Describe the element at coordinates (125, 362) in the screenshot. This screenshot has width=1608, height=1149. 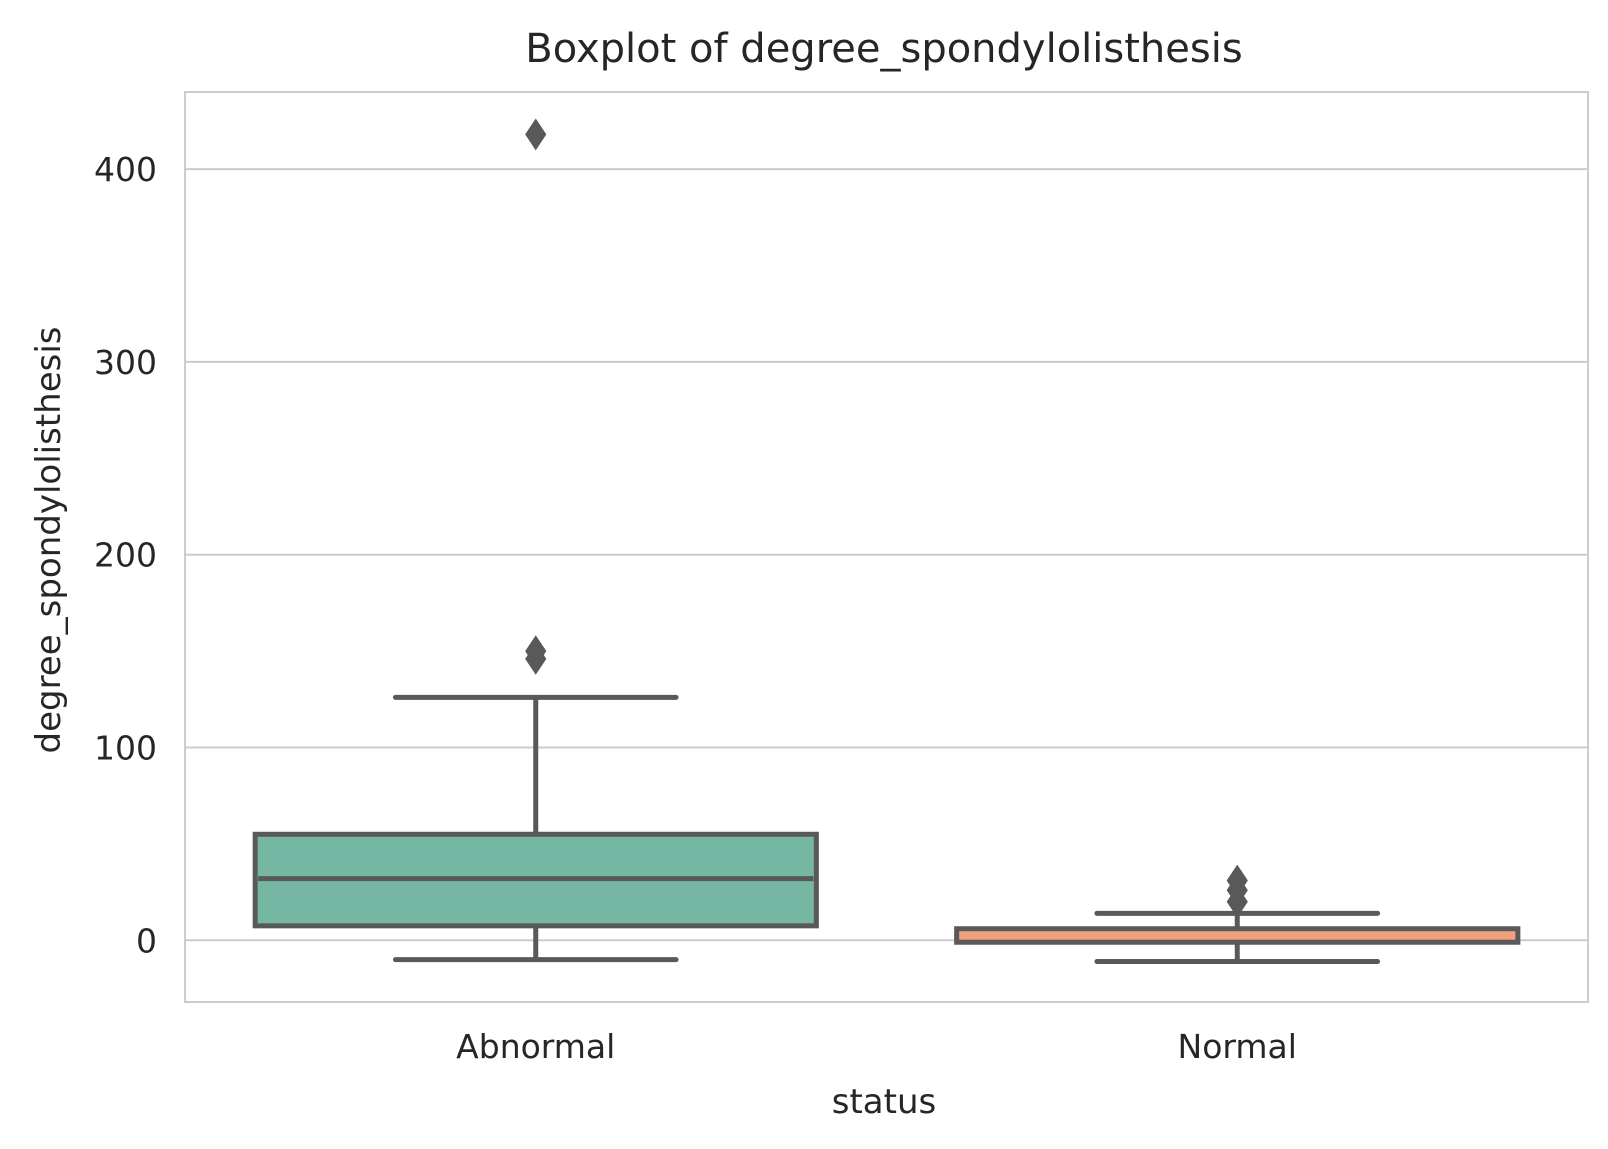
I see `y-tick-label: 300` at that location.